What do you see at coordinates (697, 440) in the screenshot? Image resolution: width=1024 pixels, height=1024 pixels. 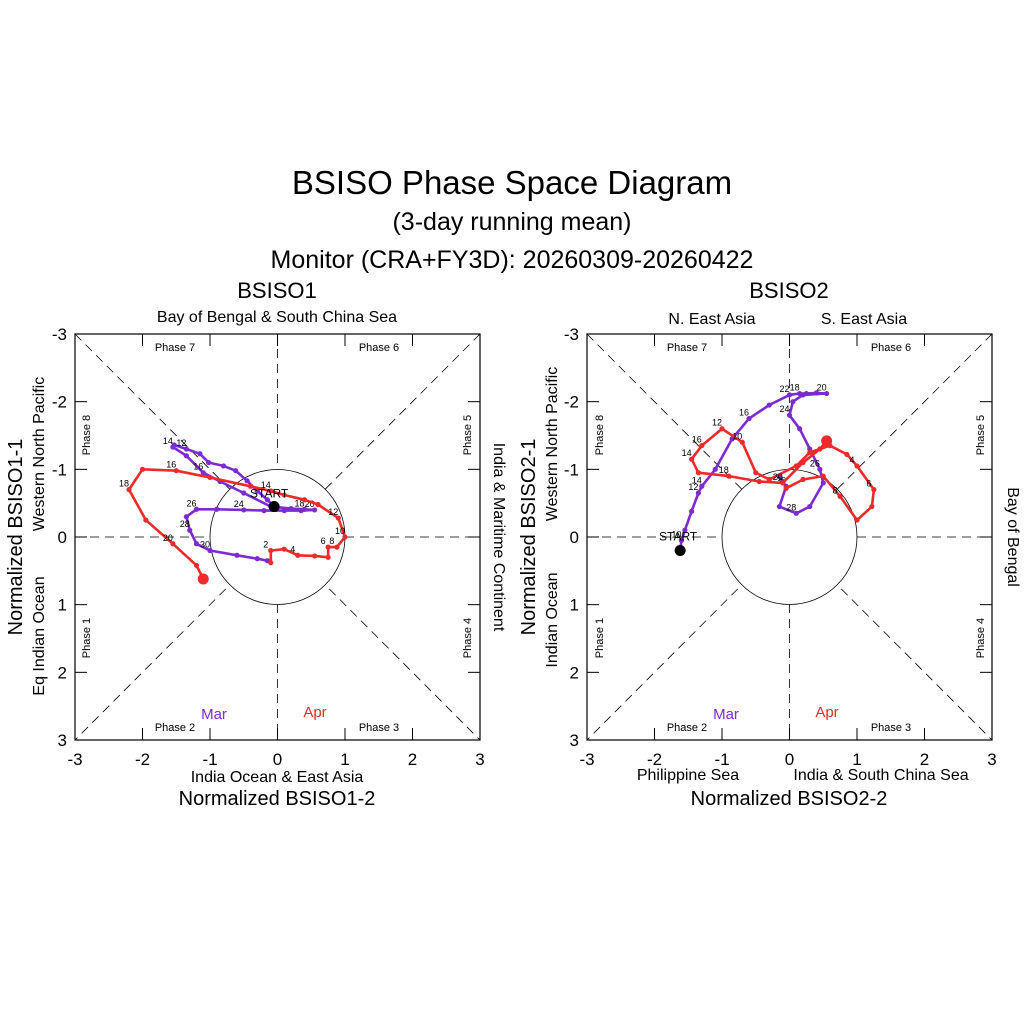 I see `panel2-day-label: 16` at bounding box center [697, 440].